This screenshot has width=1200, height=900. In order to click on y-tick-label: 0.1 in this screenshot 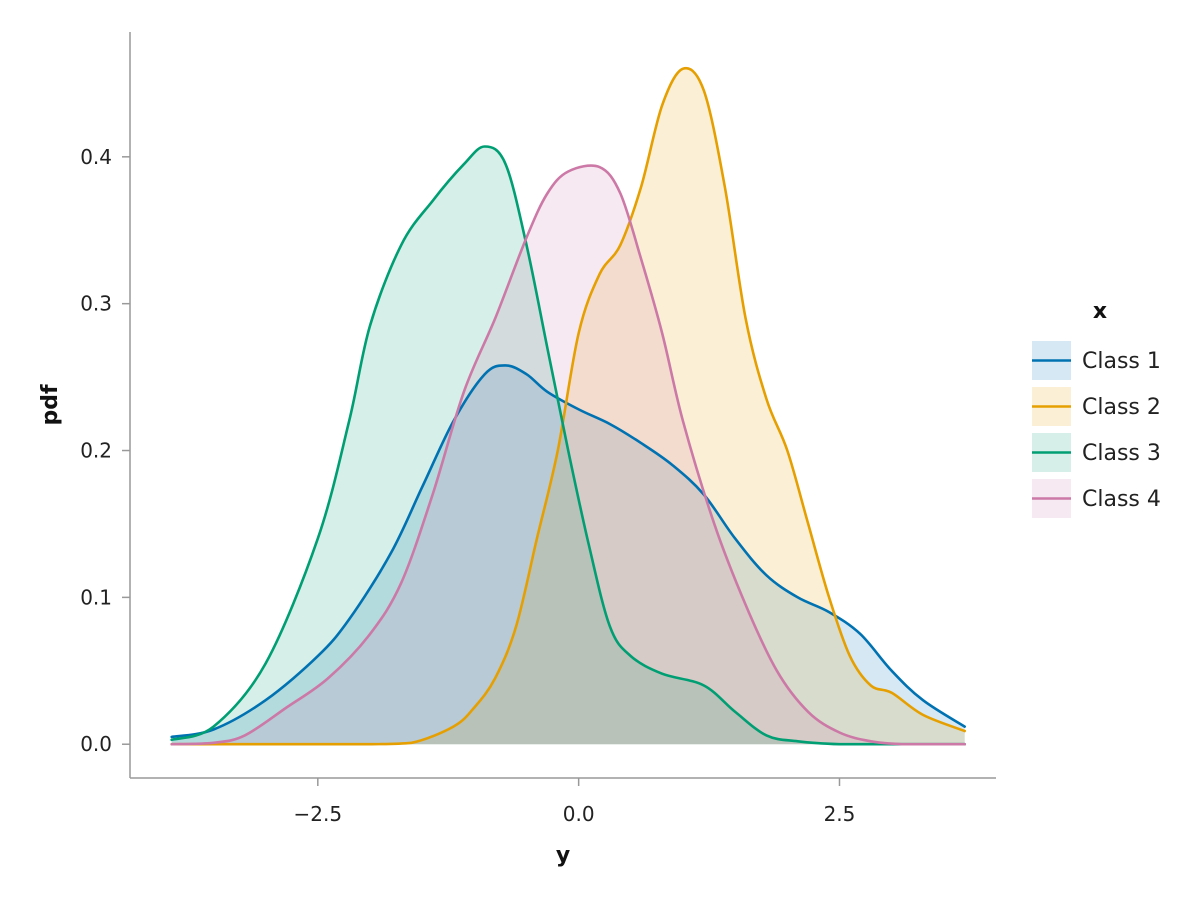, I will do `click(96, 597)`.